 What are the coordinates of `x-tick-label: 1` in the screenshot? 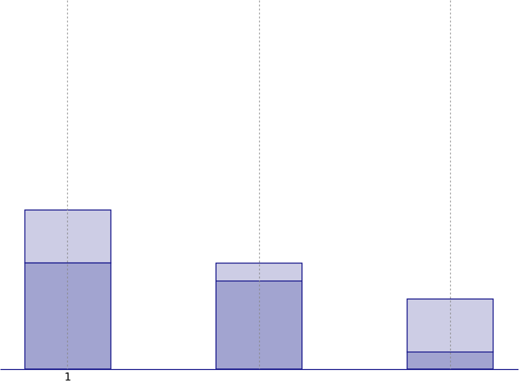 It's located at (68, 377).